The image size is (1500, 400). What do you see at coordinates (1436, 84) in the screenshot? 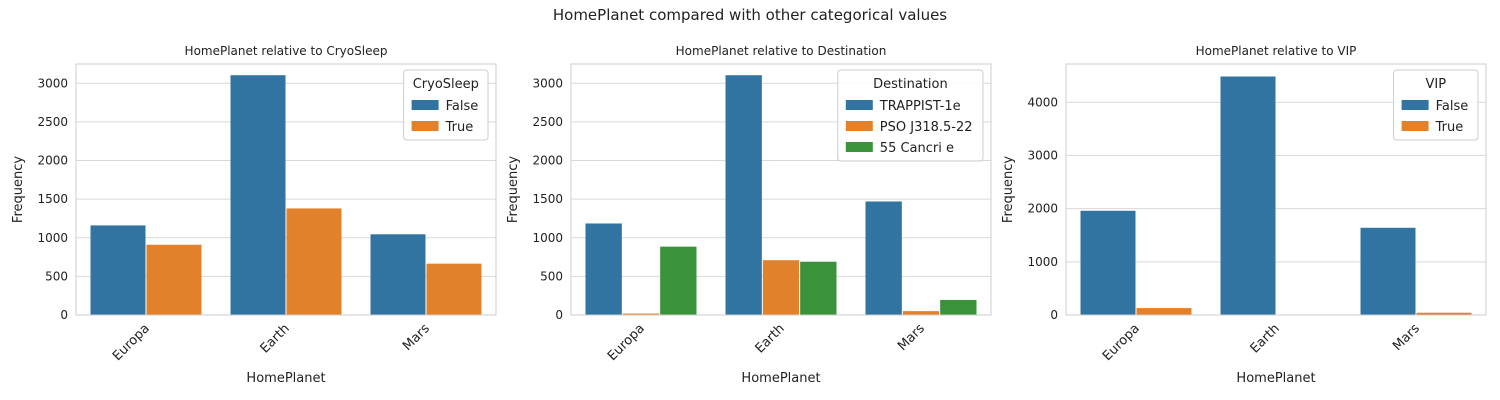
I see `legend-title: VIP` at bounding box center [1436, 84].